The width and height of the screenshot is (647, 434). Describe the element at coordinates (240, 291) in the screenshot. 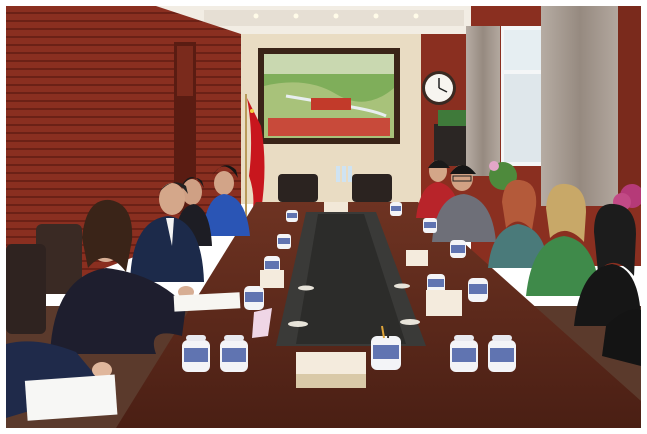

I see `mugs-left` at that location.